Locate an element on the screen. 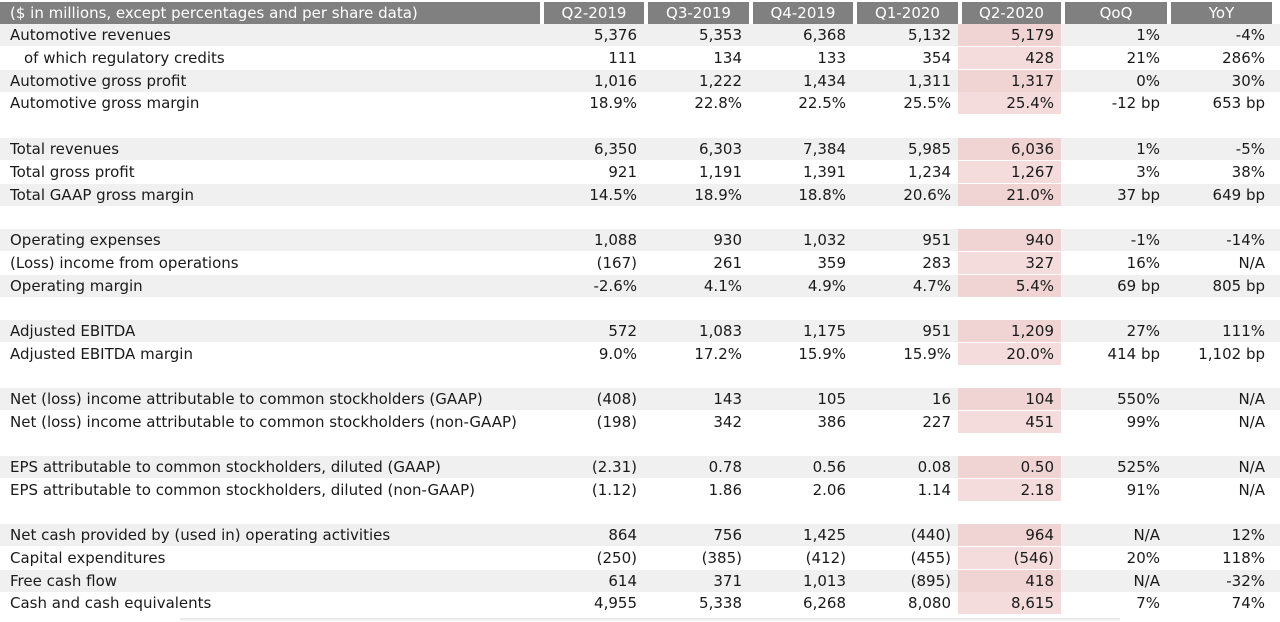 The height and width of the screenshot is (622, 1280). cell-q2-2020: 1,267 is located at coordinates (1009, 171).